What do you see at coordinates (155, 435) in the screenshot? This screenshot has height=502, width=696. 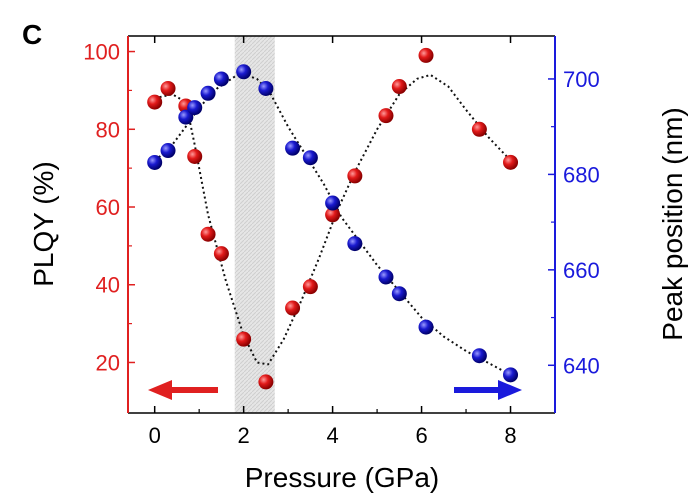 I see `x-tick-label: 0` at bounding box center [155, 435].